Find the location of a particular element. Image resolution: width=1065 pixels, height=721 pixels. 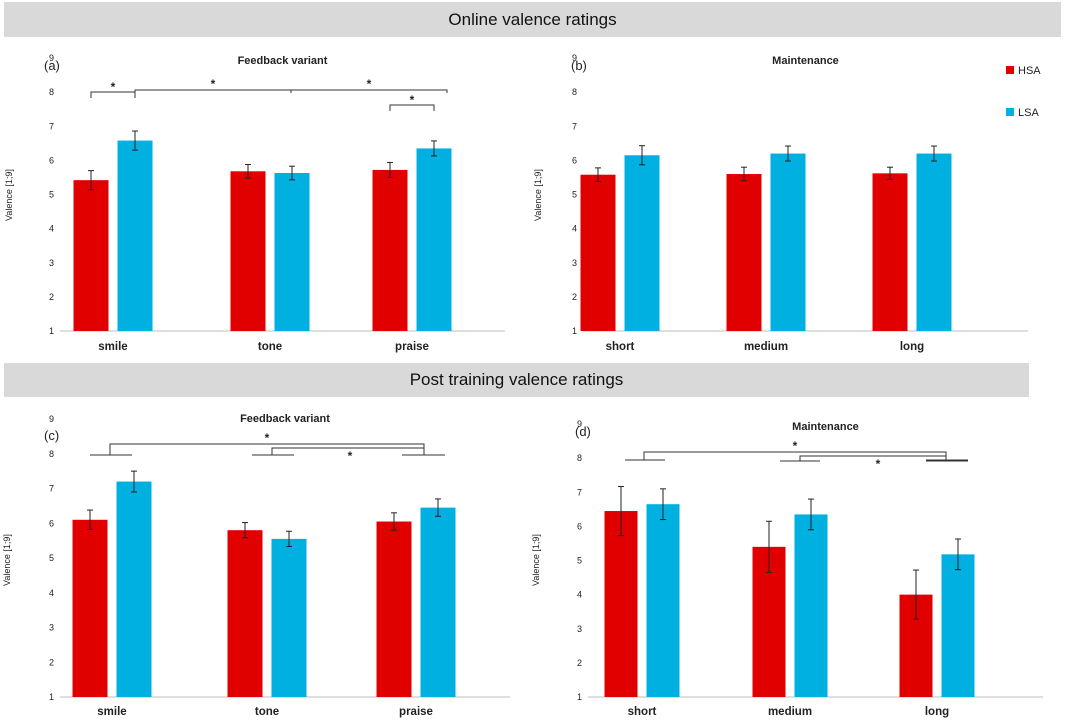

online-ratings-title: Online valence ratings is located at coordinates (532, 19).